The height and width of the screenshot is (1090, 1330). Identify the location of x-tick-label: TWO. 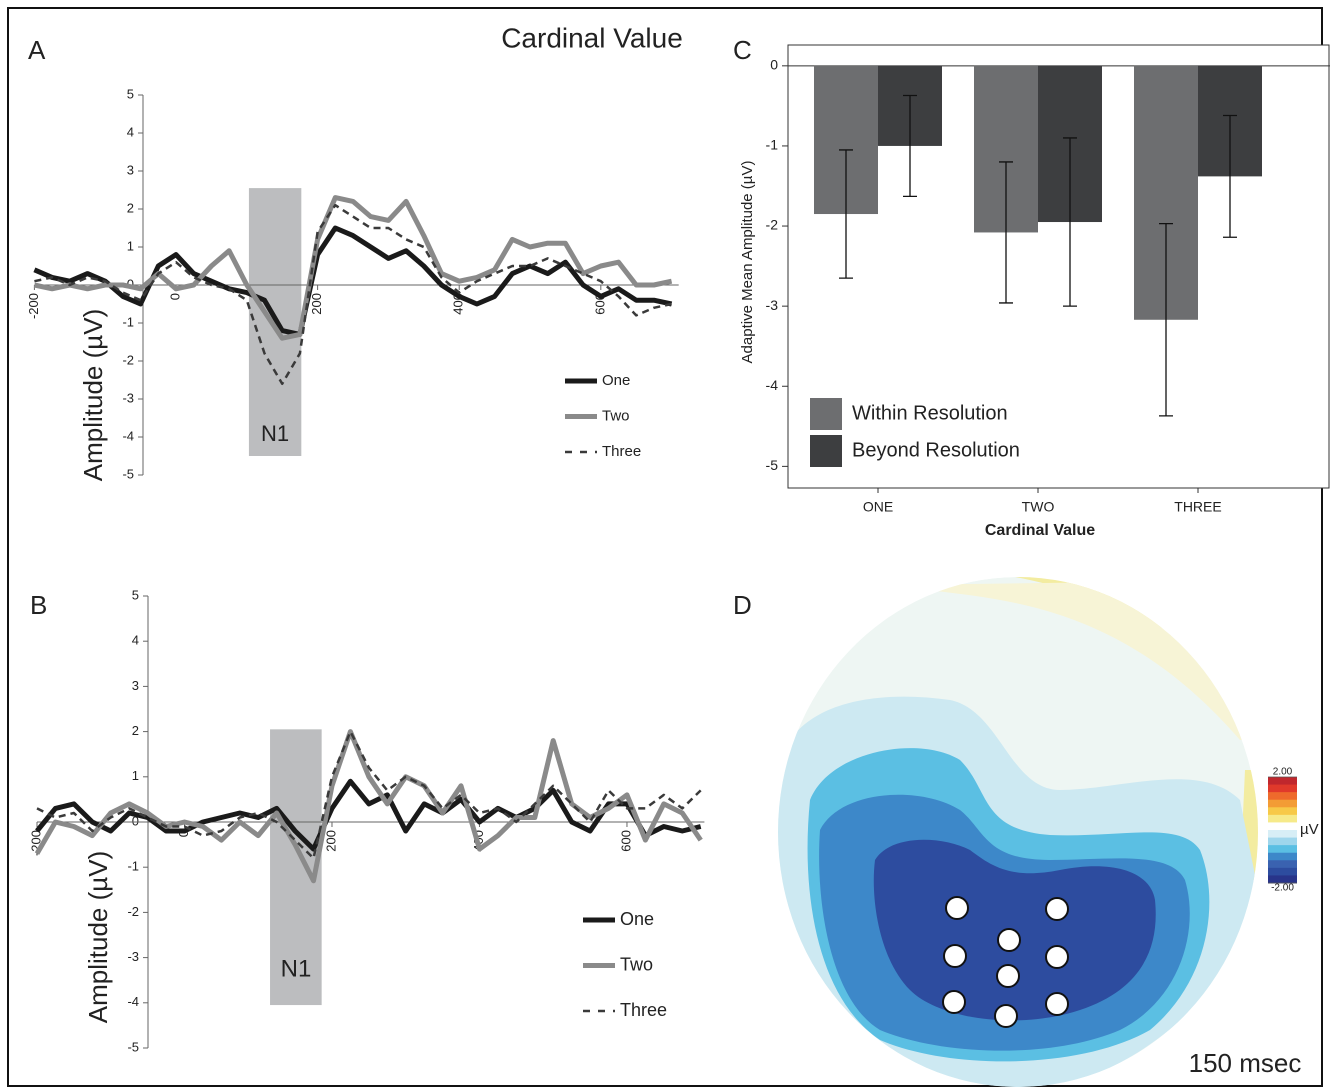
(1038, 507).